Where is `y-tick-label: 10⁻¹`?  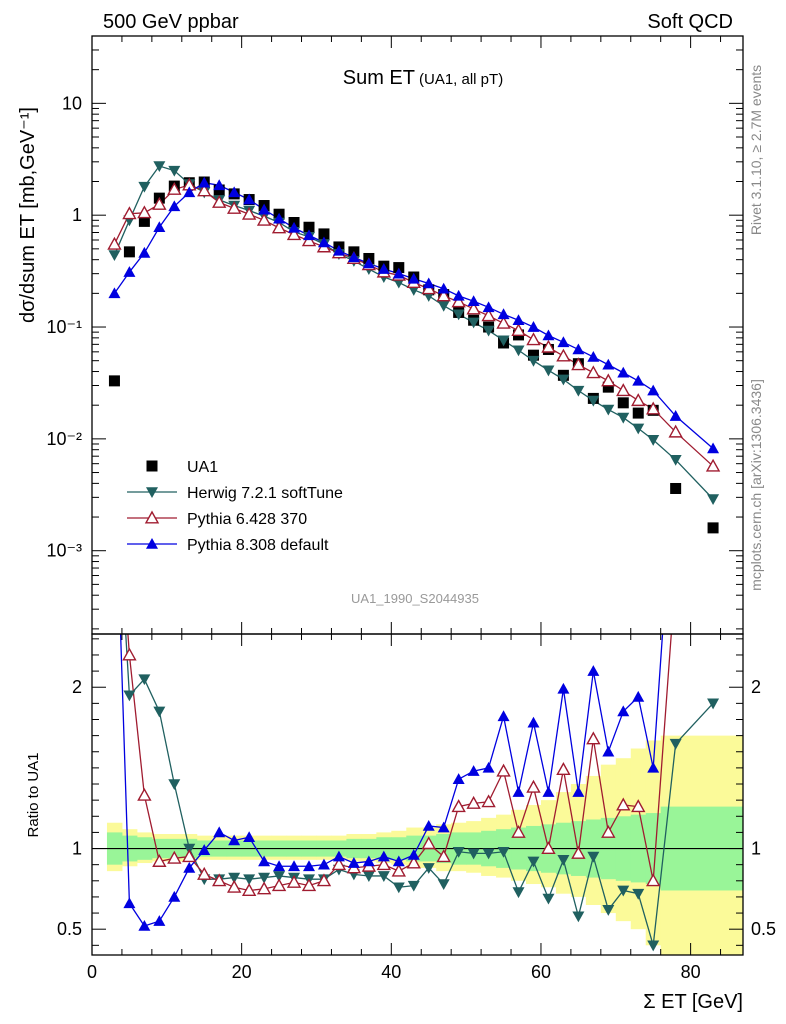 y-tick-label: 10⁻¹ is located at coordinates (64, 327).